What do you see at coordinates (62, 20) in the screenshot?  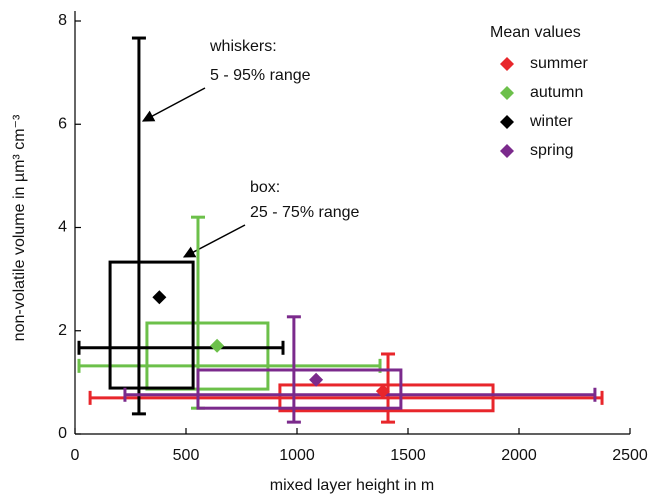 I see `y-tick-label: 8` at bounding box center [62, 20].